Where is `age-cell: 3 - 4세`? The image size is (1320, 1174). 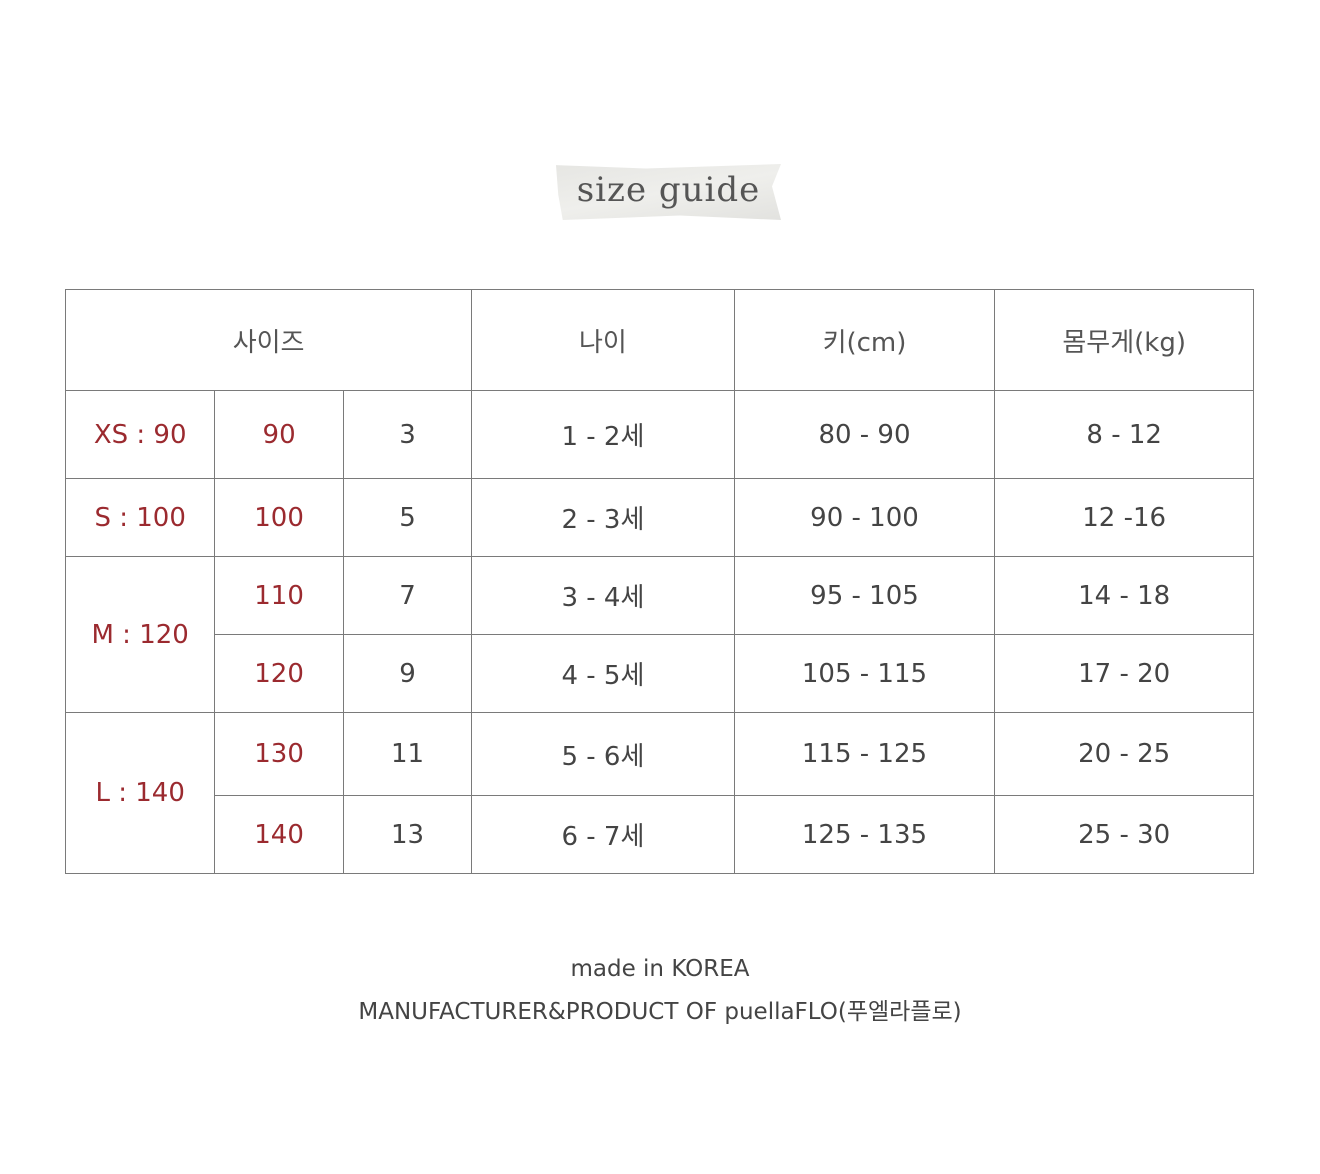 age-cell: 3 - 4세 is located at coordinates (603, 595).